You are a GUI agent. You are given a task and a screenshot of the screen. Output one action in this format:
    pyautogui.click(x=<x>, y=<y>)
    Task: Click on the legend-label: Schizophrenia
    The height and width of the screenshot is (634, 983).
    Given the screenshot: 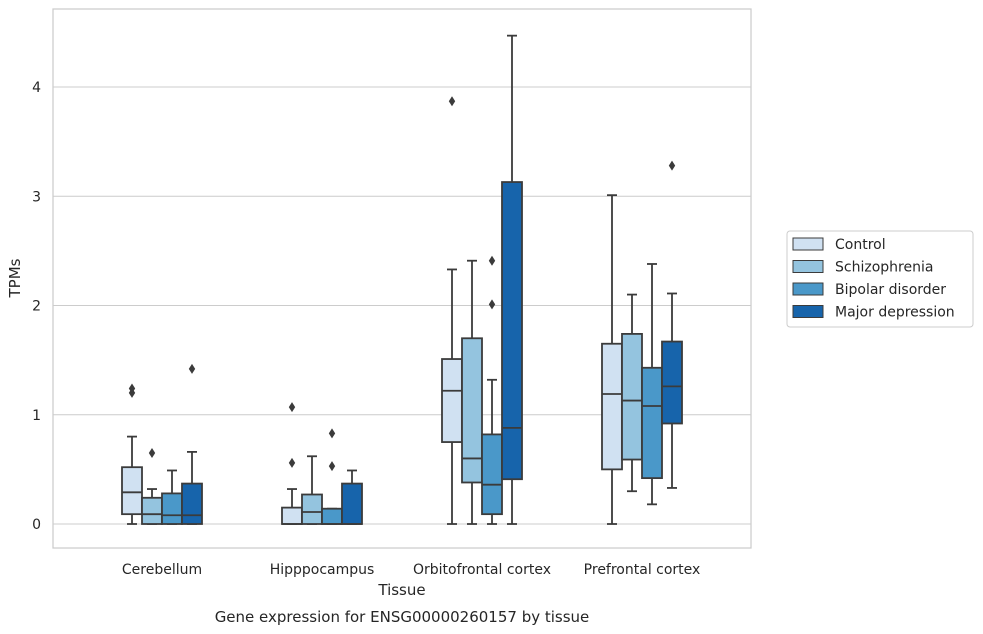 What is the action you would take?
    pyautogui.click(x=884, y=268)
    